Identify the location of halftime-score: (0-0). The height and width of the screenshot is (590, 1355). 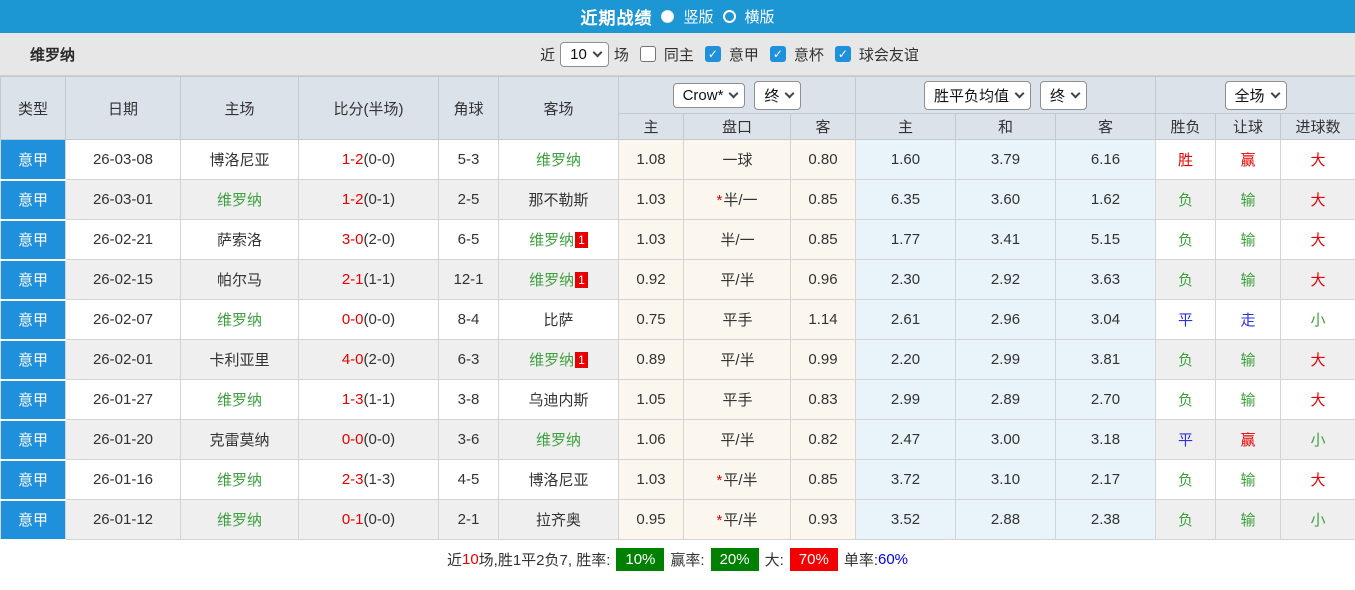
(379, 159).